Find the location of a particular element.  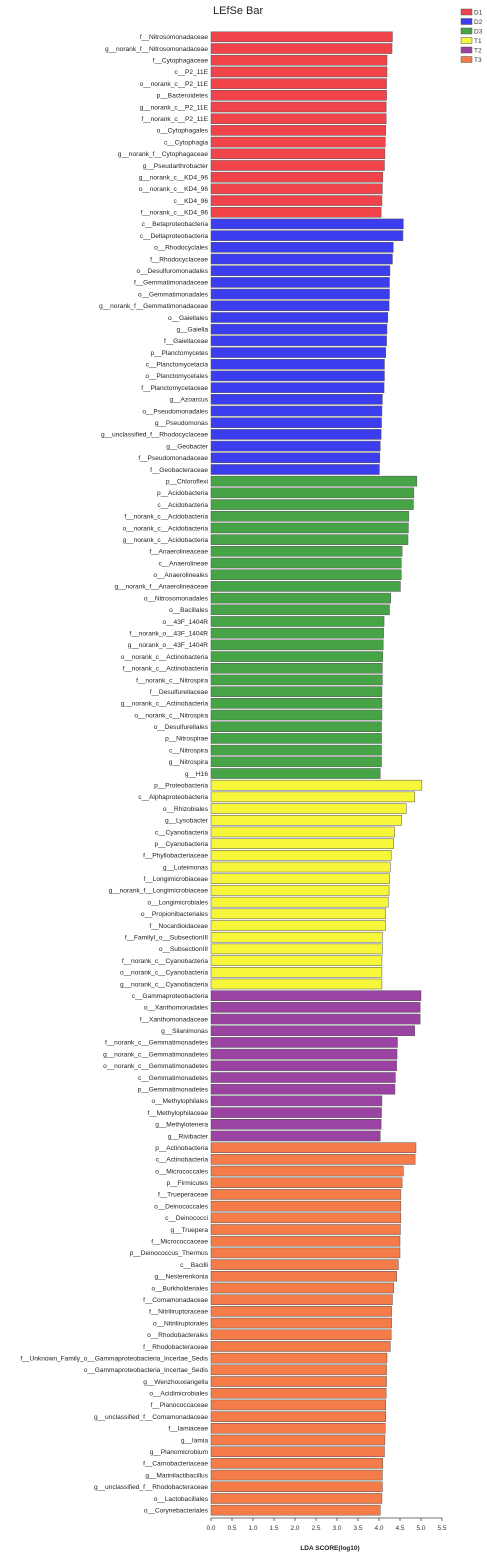

bar-label-11: g__Pseudarthrobacter is located at coordinates (176, 166).